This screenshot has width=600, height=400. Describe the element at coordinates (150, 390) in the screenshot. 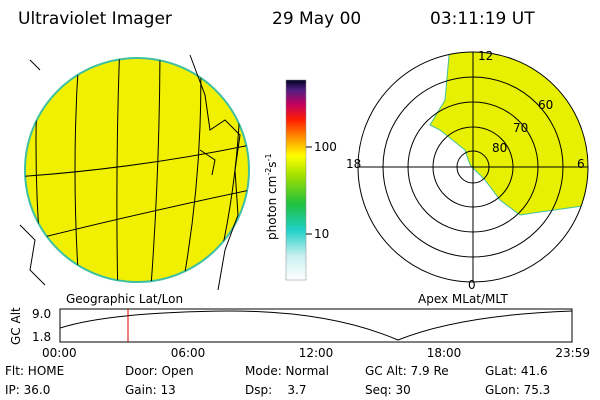

I see `info-field: Gain: 13` at that location.